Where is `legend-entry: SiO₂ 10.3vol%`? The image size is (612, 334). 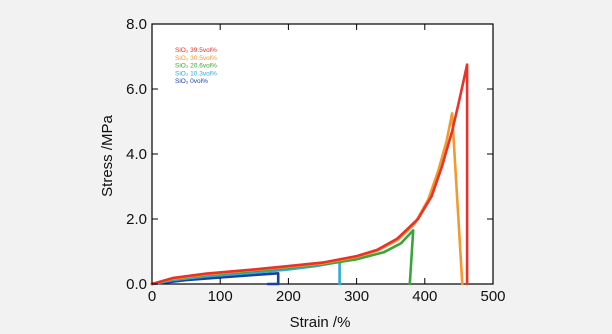 legend-entry: SiO₂ 10.3vol% is located at coordinates (196, 73).